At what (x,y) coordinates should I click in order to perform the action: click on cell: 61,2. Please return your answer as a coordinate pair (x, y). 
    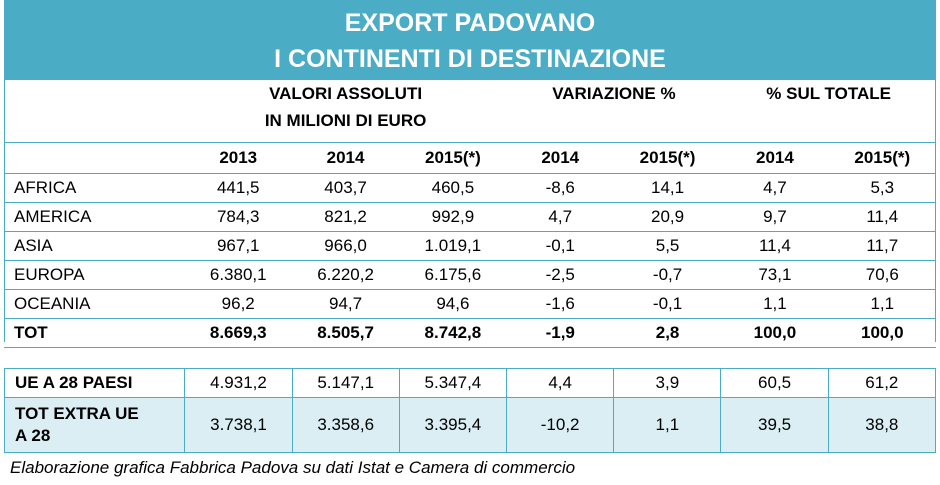
    Looking at the image, I should click on (882, 383).